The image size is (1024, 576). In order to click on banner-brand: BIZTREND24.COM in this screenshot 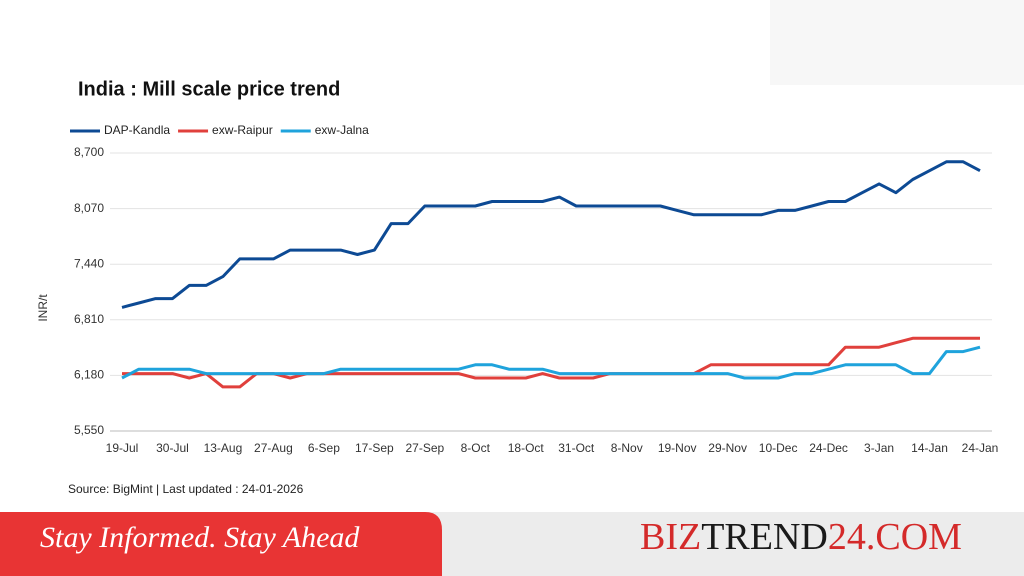, I will do `click(801, 537)`.